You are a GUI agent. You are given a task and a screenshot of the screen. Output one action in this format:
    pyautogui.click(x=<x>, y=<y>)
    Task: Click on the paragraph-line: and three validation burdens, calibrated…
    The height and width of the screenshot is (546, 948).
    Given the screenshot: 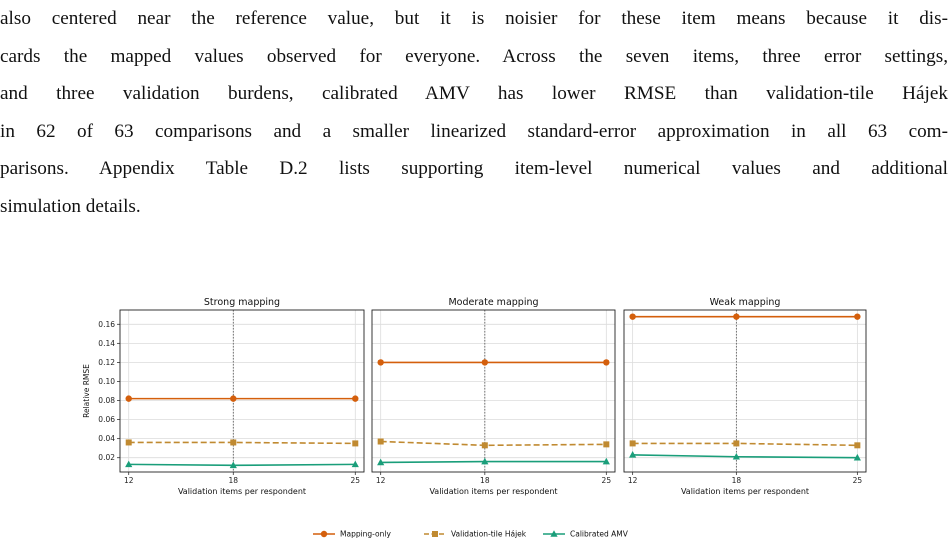 What is the action you would take?
    pyautogui.click(x=474, y=94)
    